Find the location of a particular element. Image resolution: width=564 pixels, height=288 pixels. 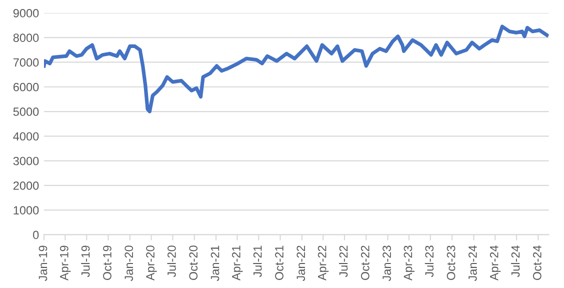

x-tick-label: Apr-23 is located at coordinates (409, 263).